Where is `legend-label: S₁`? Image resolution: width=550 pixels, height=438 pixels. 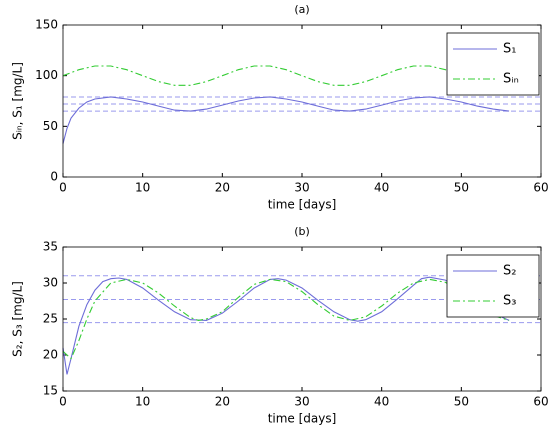 legend-label: S₁ is located at coordinates (509, 49).